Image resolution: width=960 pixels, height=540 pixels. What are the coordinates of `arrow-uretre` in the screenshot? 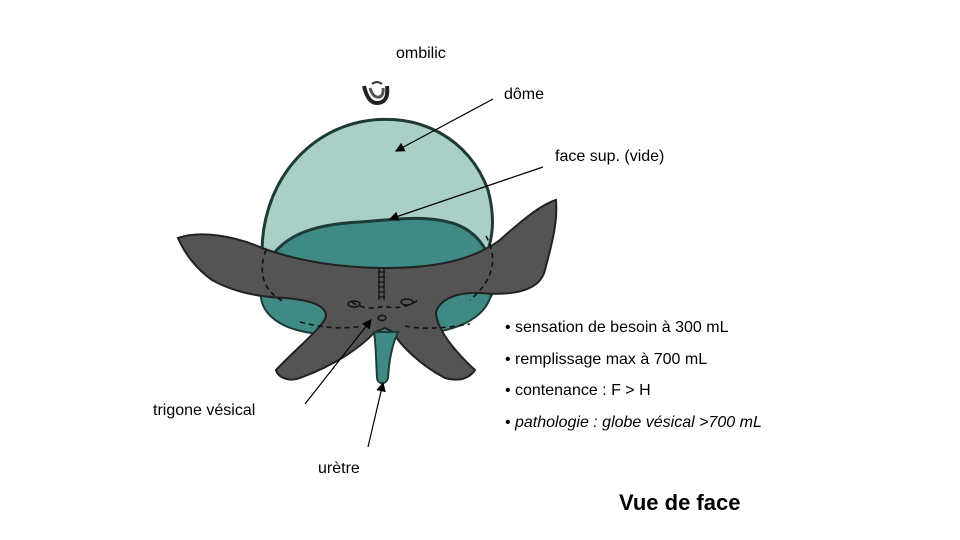 It's located at (376, 414).